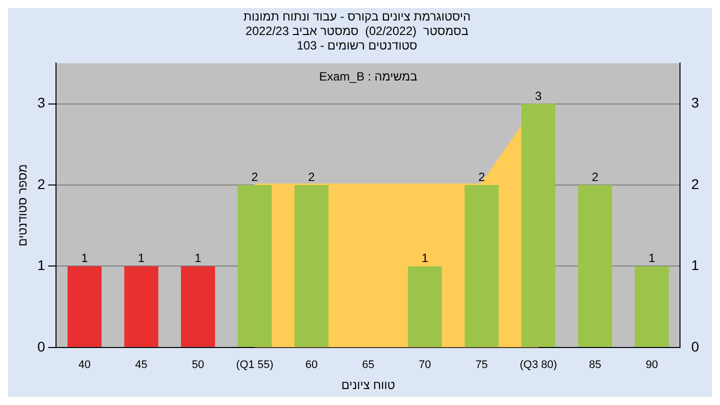 The image size is (720, 405). Describe the element at coordinates (41, 346) in the screenshot. I see `y-tick-label: 0` at that location.